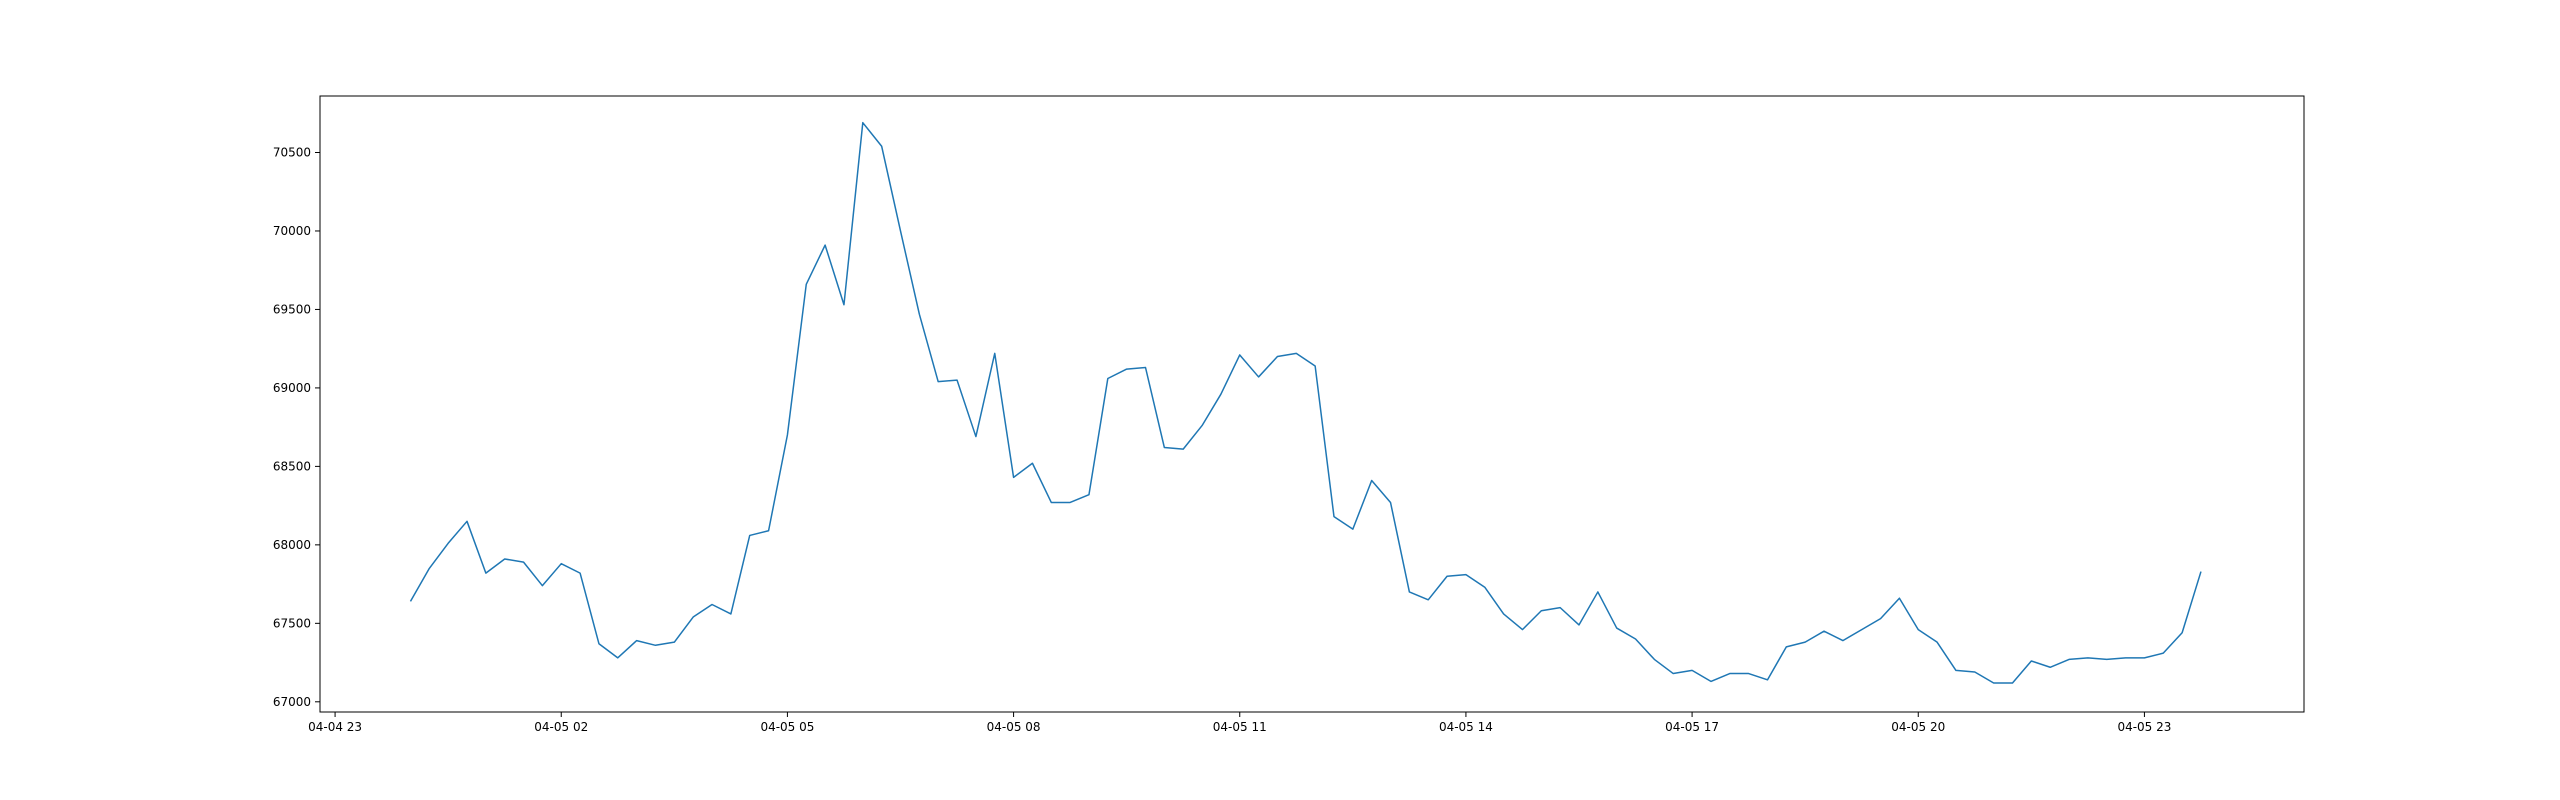 The width and height of the screenshot is (2560, 800). I want to click on y-tick-label: 70000, so click(292, 231).